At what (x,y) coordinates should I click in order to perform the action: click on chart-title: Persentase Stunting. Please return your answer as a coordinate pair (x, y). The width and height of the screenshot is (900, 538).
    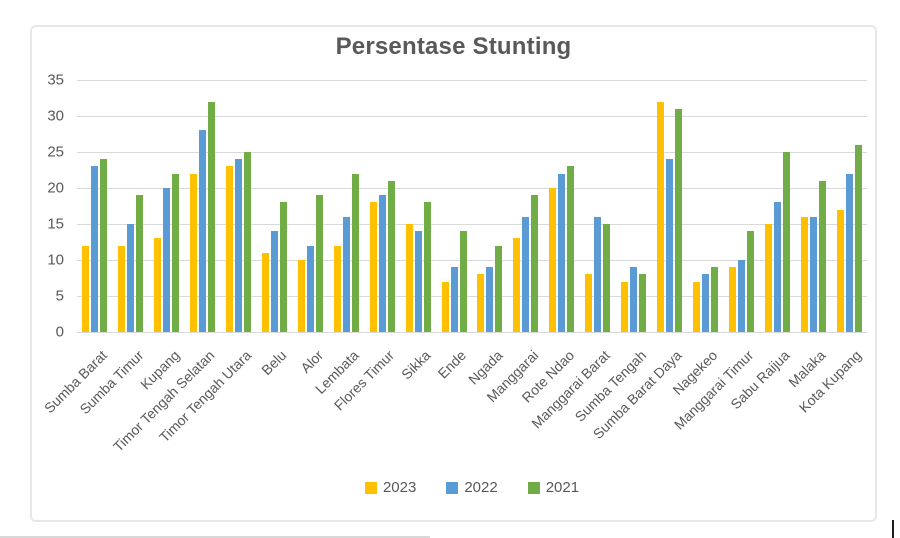
    Looking at the image, I should click on (453, 46).